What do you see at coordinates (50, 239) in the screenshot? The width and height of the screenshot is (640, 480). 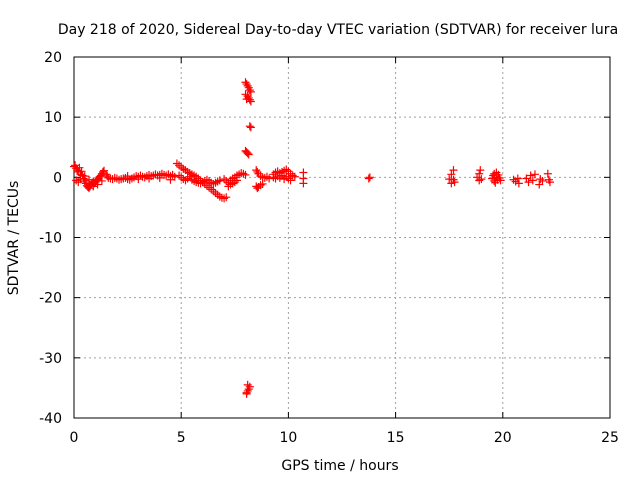 I see `y-tick-label: -10` at bounding box center [50, 239].